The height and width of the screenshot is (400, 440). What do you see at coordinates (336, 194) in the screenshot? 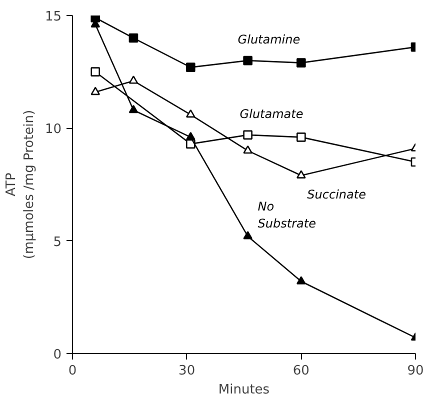
I see `series-label: Succinate` at bounding box center [336, 194].